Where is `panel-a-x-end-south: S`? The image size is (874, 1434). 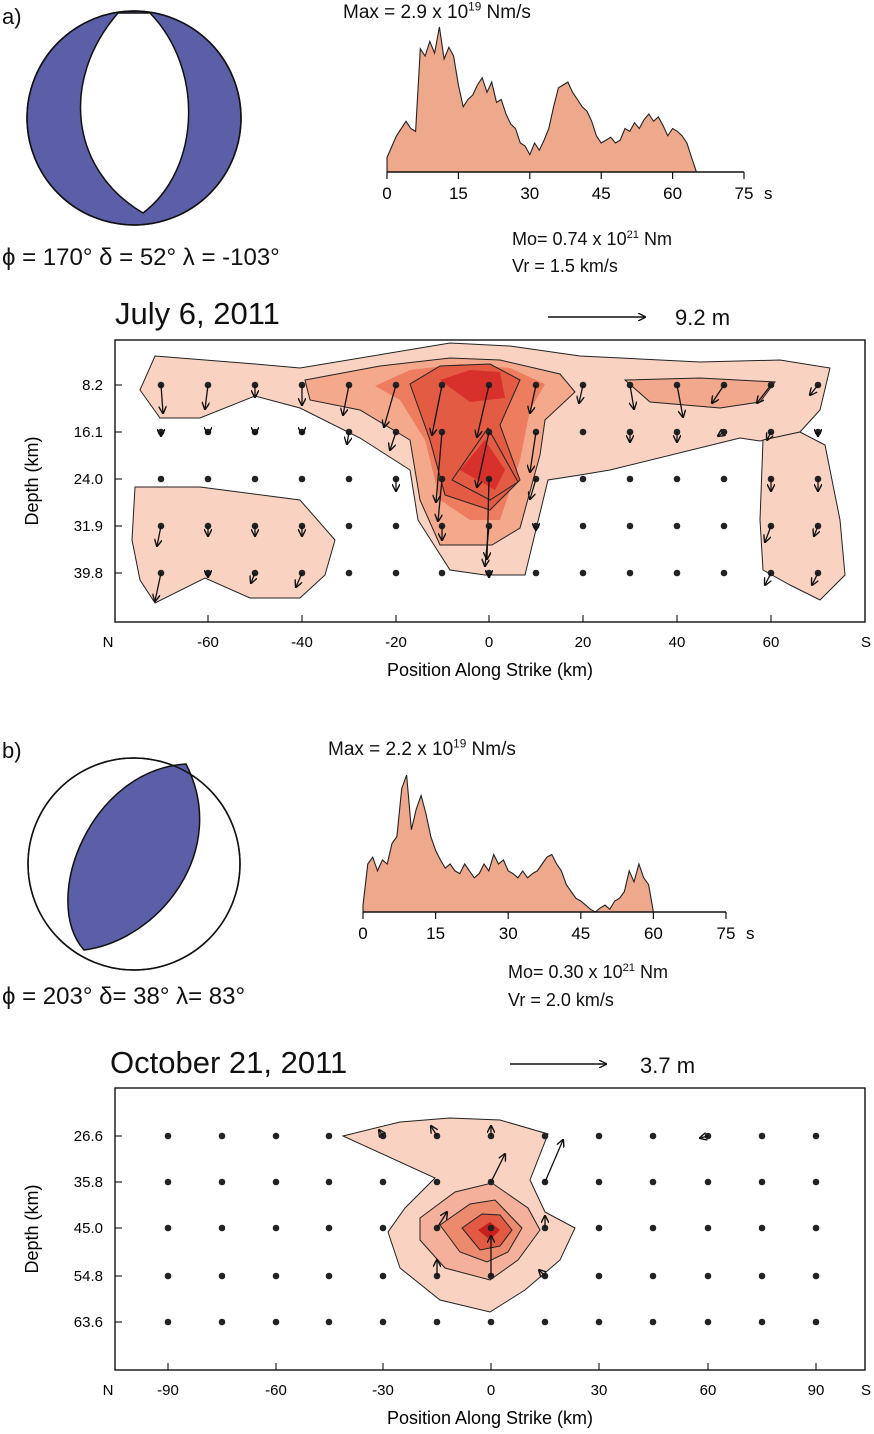
panel-a-x-end-south: S is located at coordinates (866, 642).